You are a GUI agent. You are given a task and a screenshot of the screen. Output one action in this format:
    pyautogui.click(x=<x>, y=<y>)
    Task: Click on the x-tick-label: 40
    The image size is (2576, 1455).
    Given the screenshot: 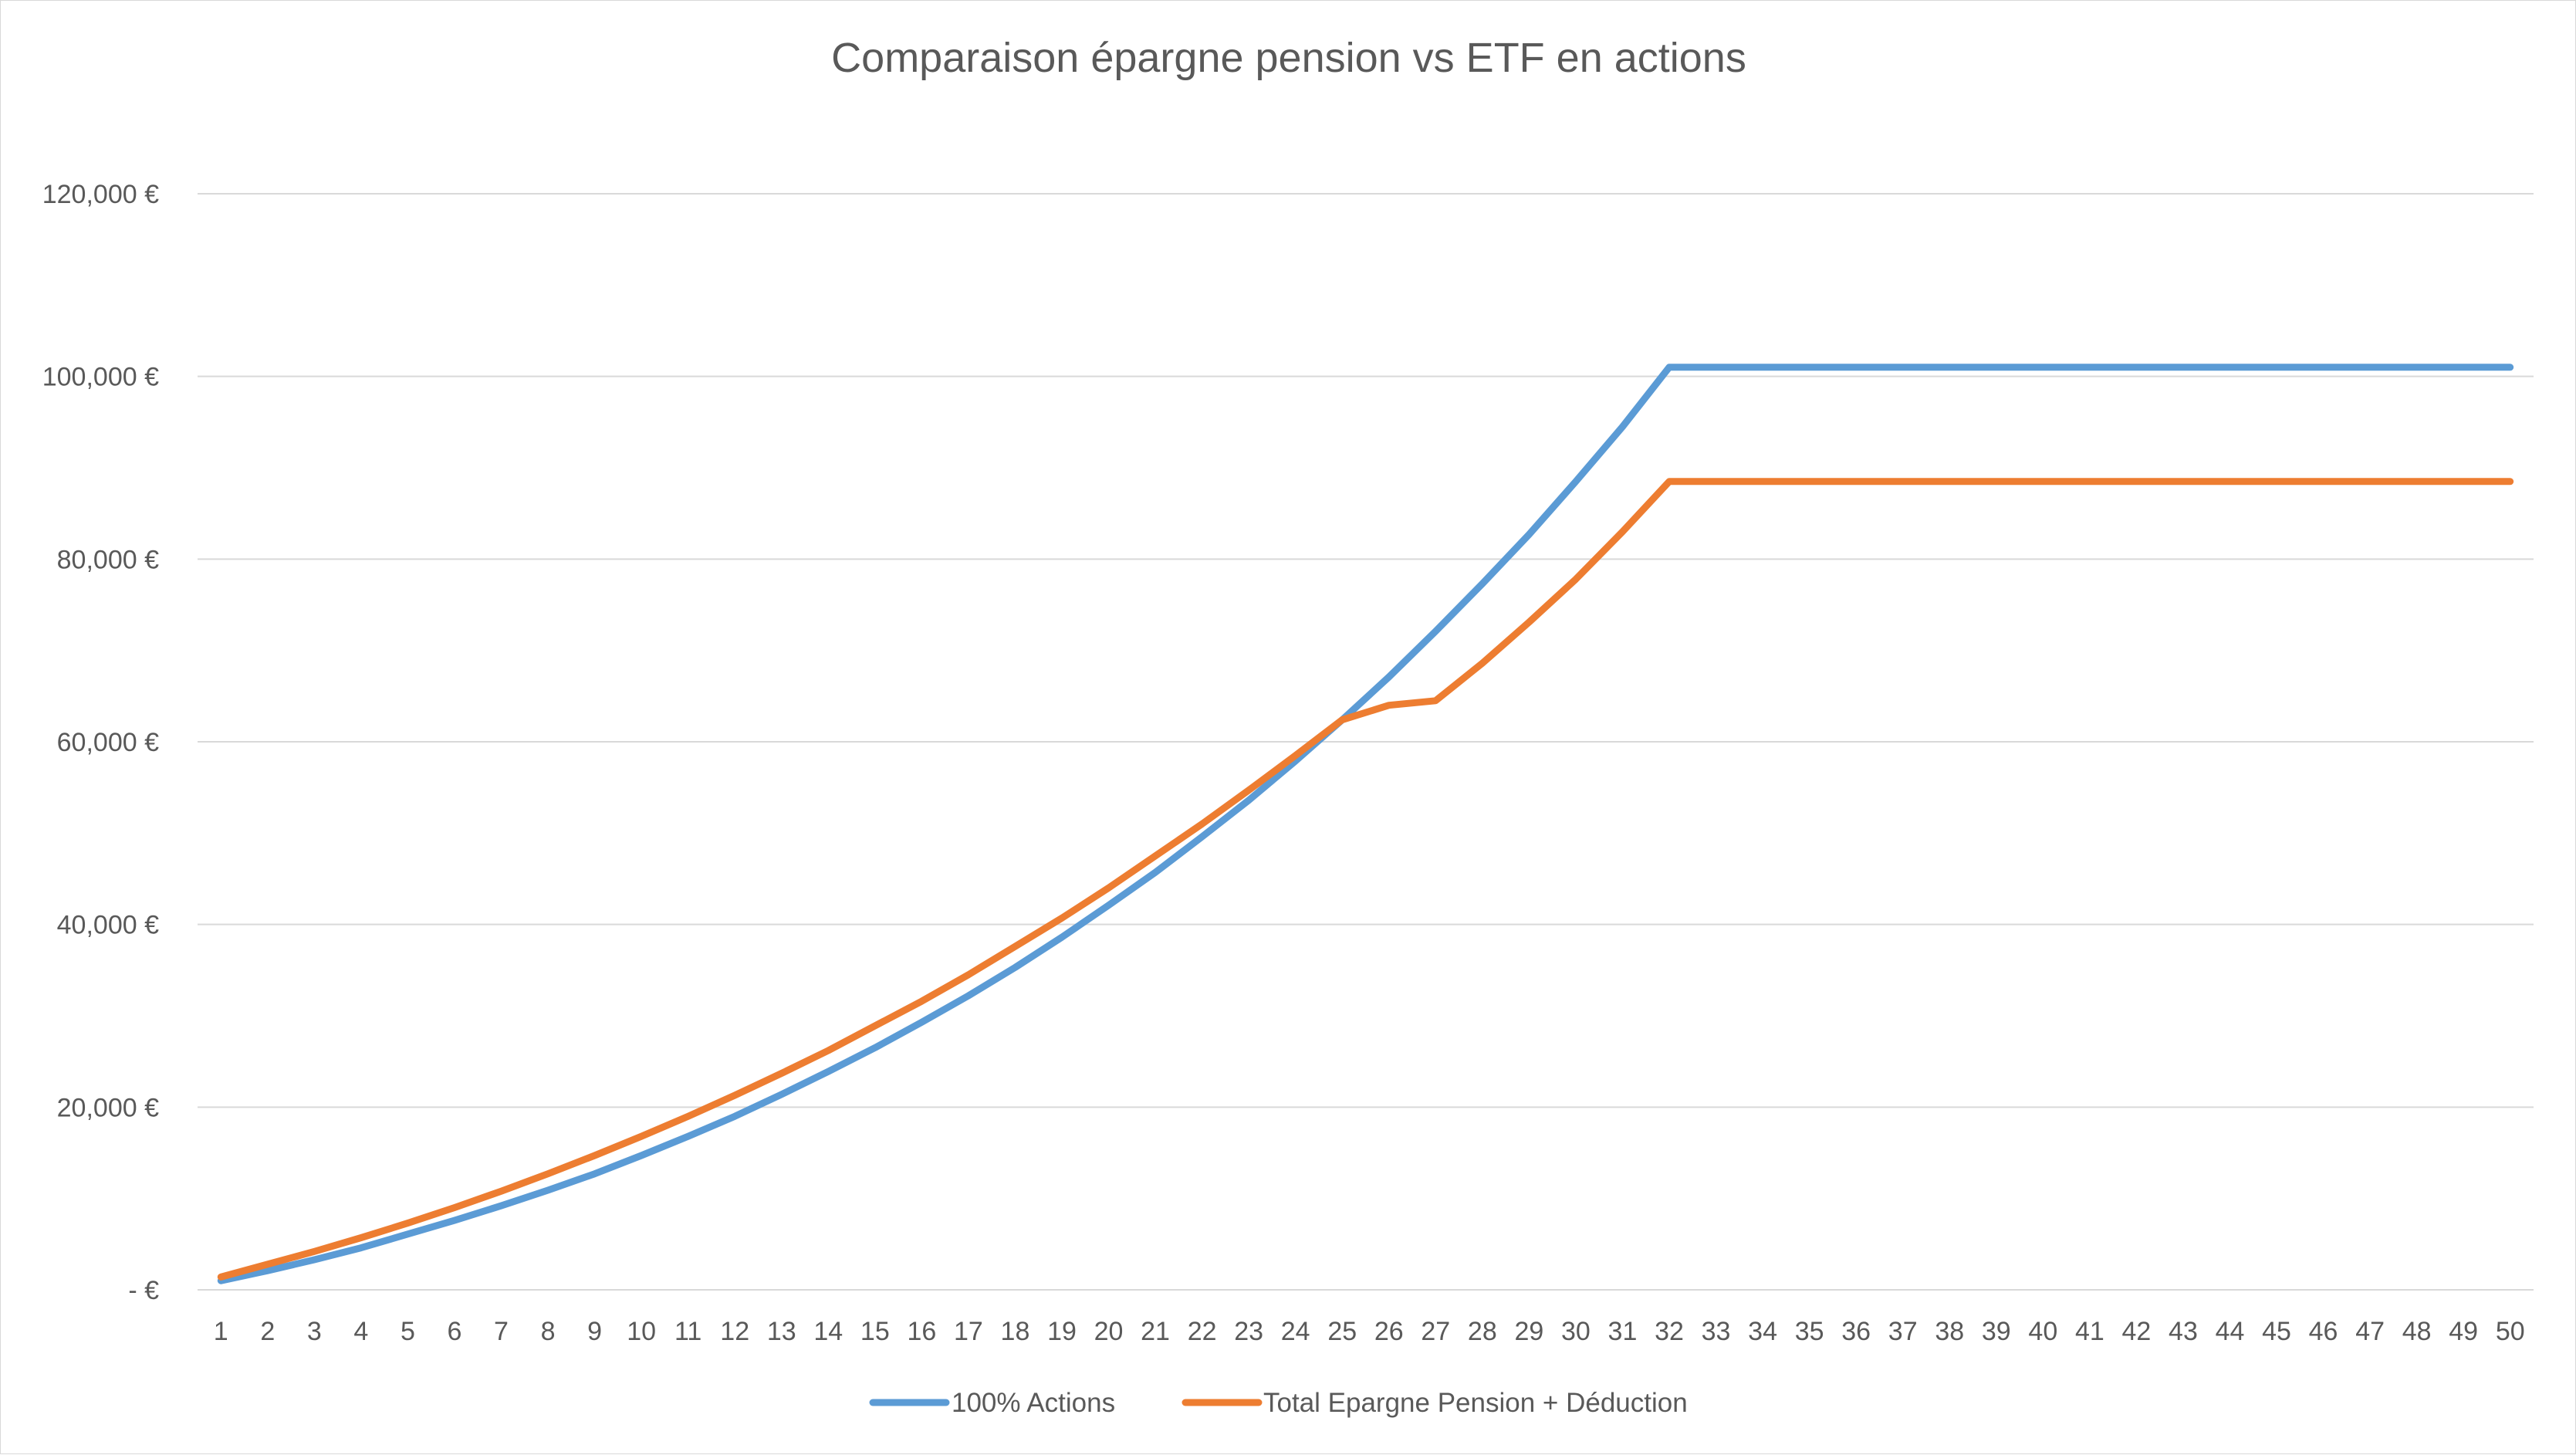 What is the action you would take?
    pyautogui.click(x=2043, y=1331)
    